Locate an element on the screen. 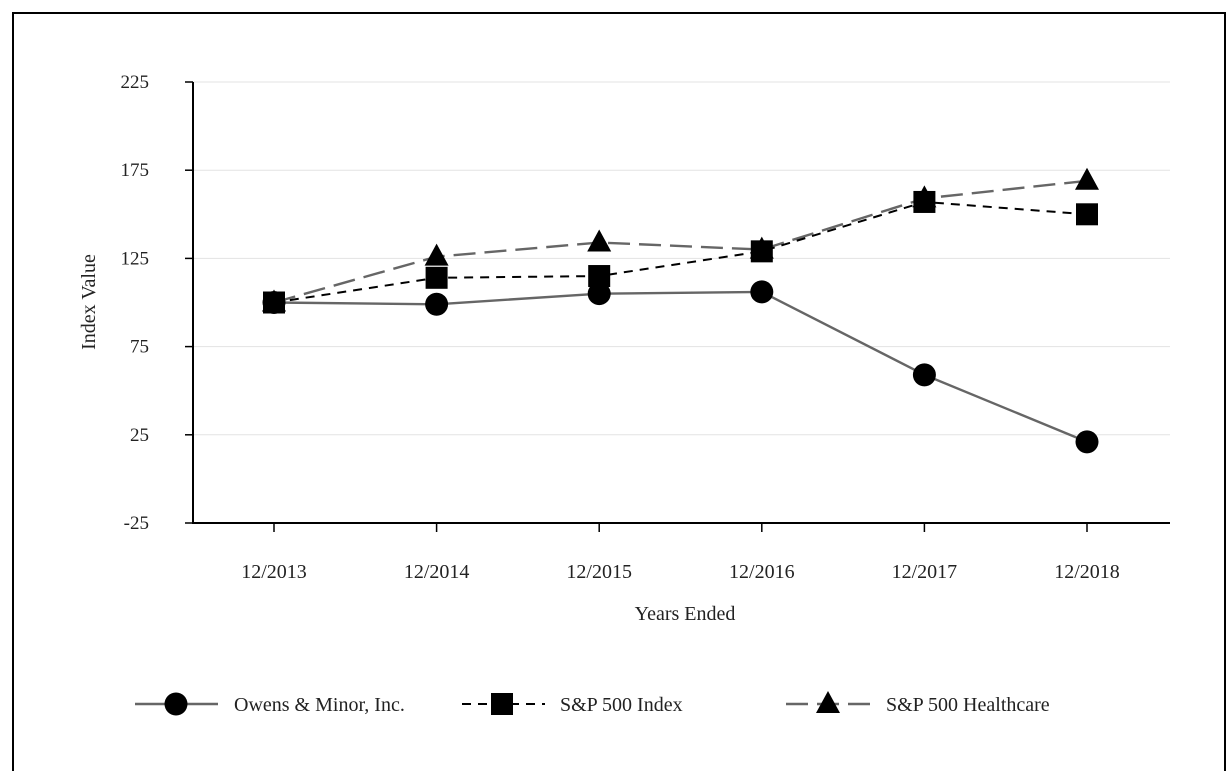 This screenshot has height=771, width=1226. x-tick-label: 12/2016 is located at coordinates (762, 572).